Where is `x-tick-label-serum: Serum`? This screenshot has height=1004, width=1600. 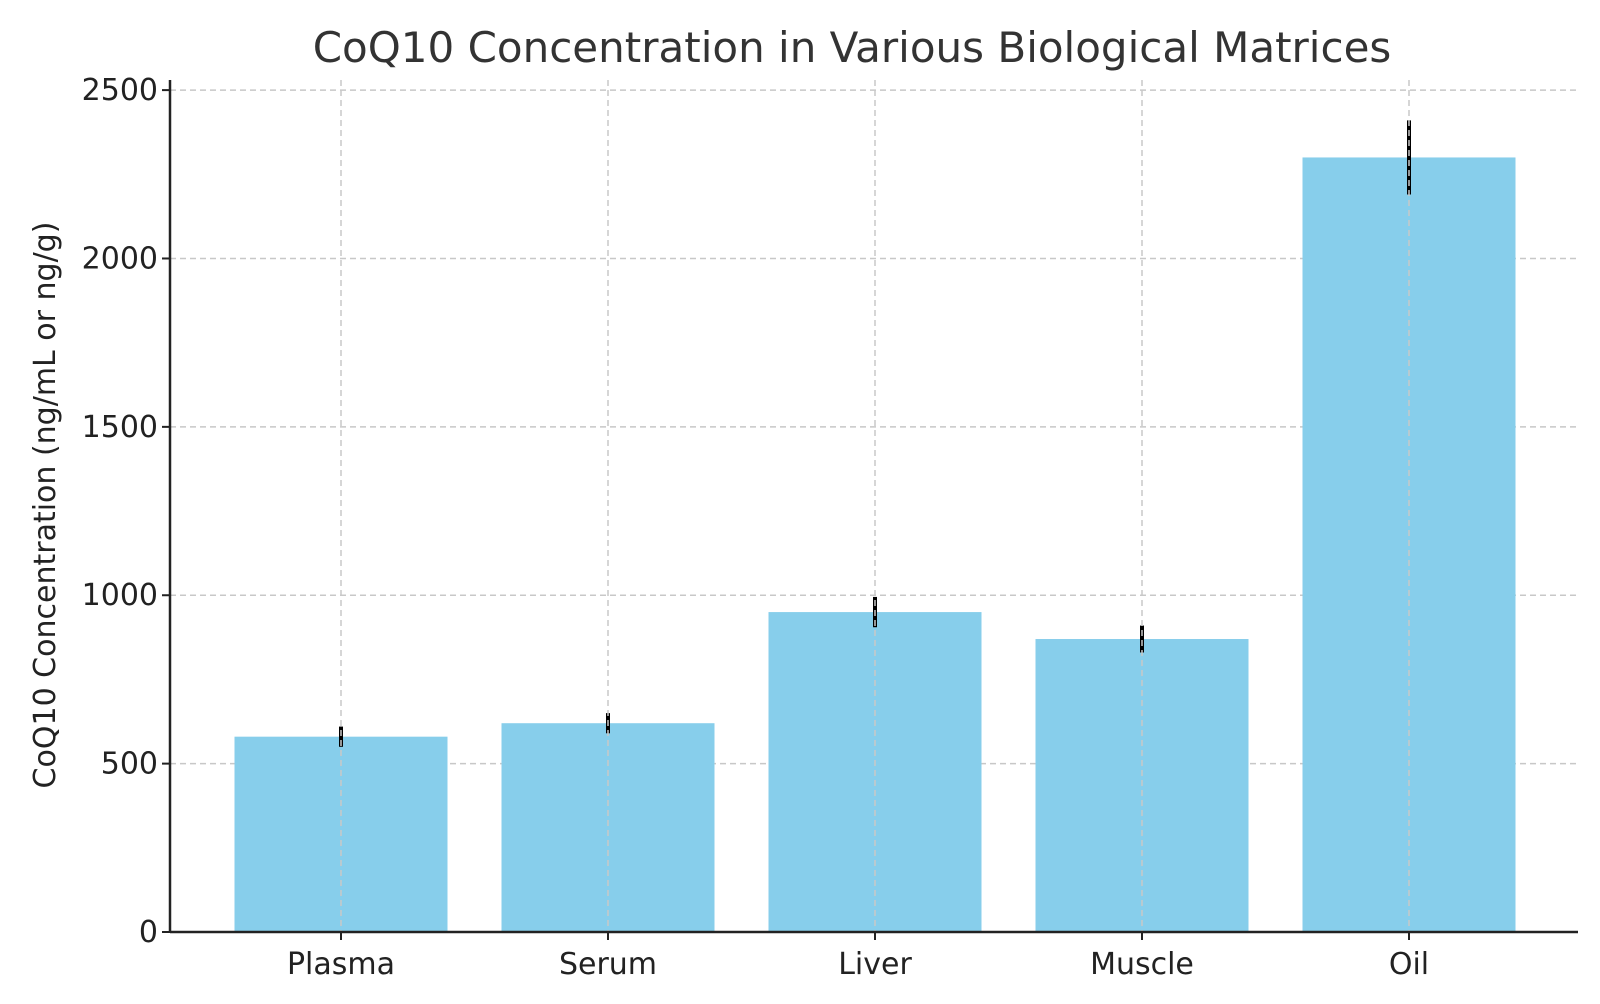 x-tick-label-serum: Serum is located at coordinates (608, 964).